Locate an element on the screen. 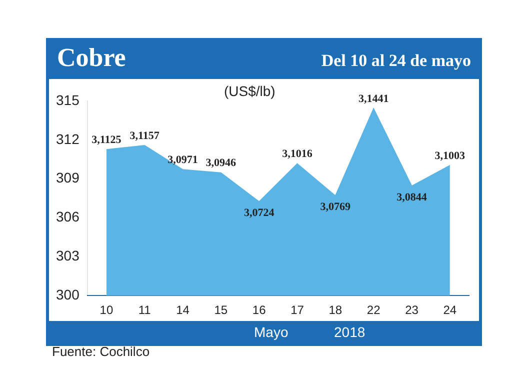 This screenshot has width=520, height=390. data-label: 3,1125 is located at coordinates (107, 140).